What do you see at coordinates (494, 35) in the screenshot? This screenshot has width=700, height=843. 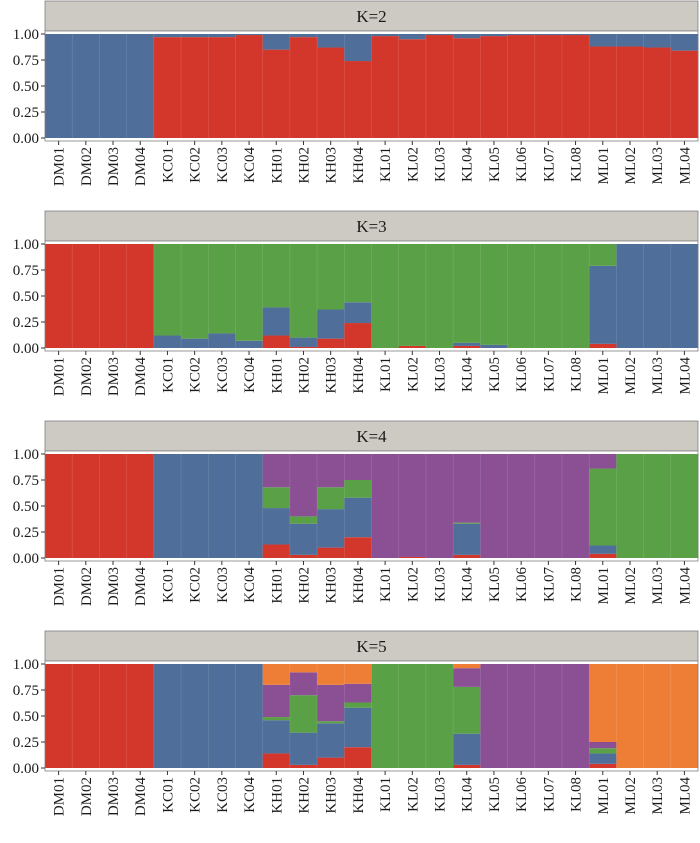 I see `bar-segment-blue-kl05` at bounding box center [494, 35].